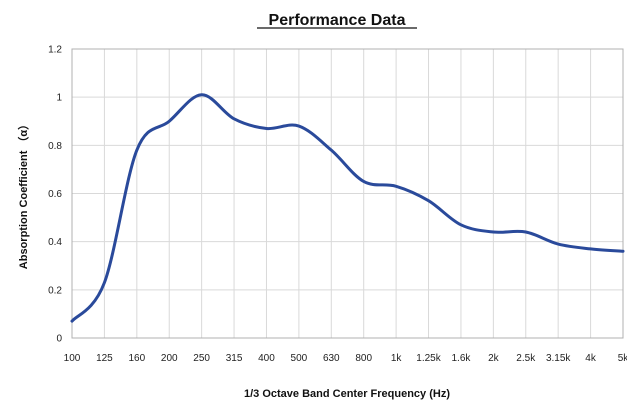  Describe the element at coordinates (234, 358) in the screenshot. I see `x-tick-label: 315` at that location.